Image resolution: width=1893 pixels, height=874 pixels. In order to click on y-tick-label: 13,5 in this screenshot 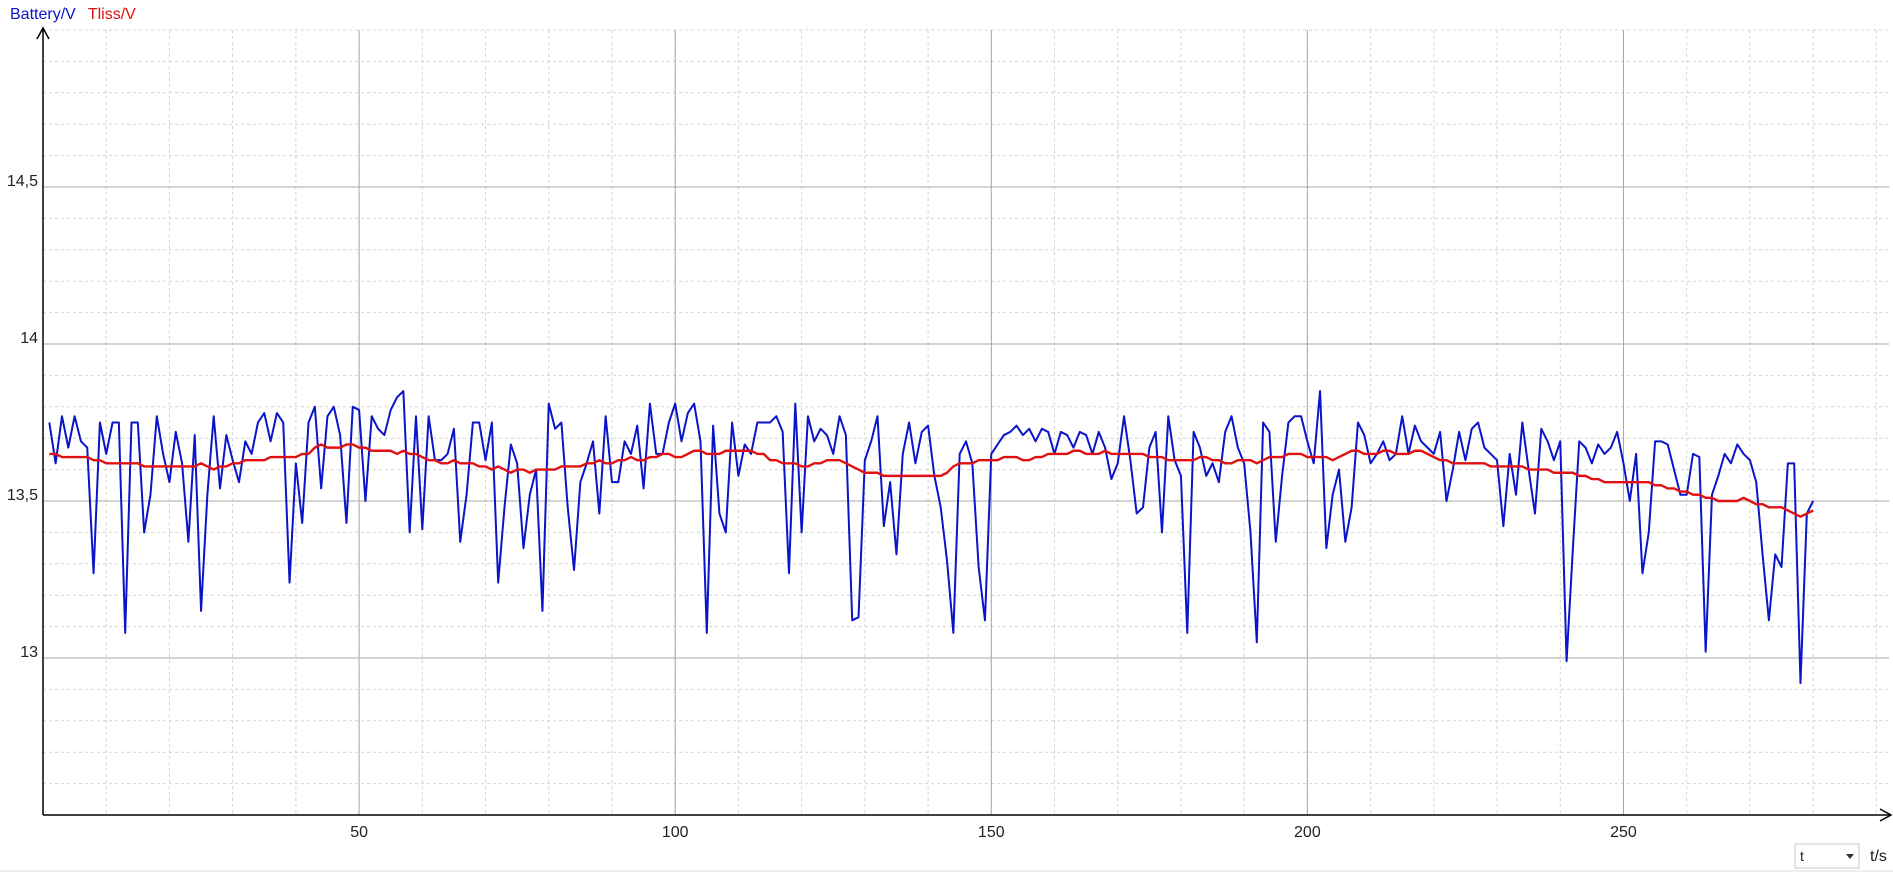, I will do `click(22, 495)`.